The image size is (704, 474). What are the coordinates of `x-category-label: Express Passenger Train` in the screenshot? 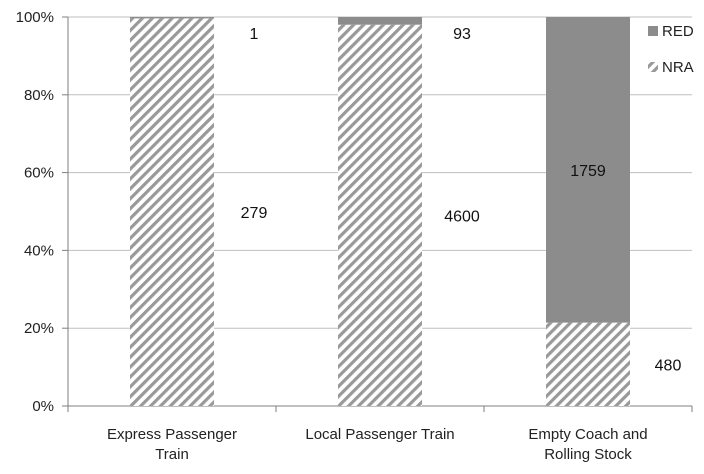 It's located at (172, 444).